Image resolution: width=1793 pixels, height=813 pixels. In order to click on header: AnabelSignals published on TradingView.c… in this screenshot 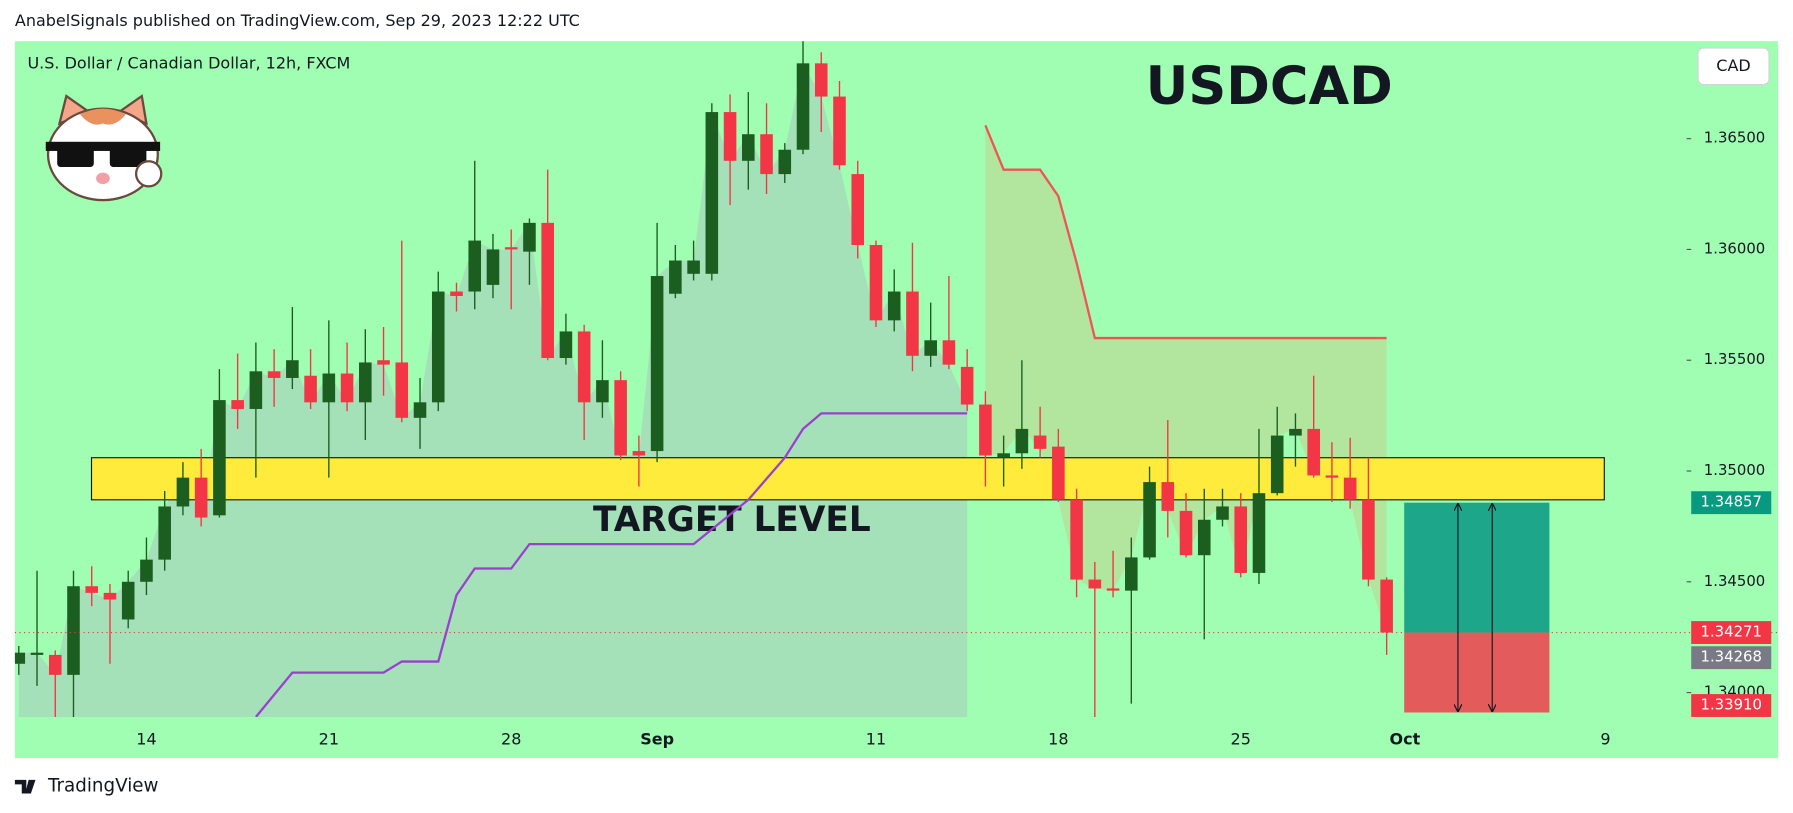, I will do `click(297, 20)`.